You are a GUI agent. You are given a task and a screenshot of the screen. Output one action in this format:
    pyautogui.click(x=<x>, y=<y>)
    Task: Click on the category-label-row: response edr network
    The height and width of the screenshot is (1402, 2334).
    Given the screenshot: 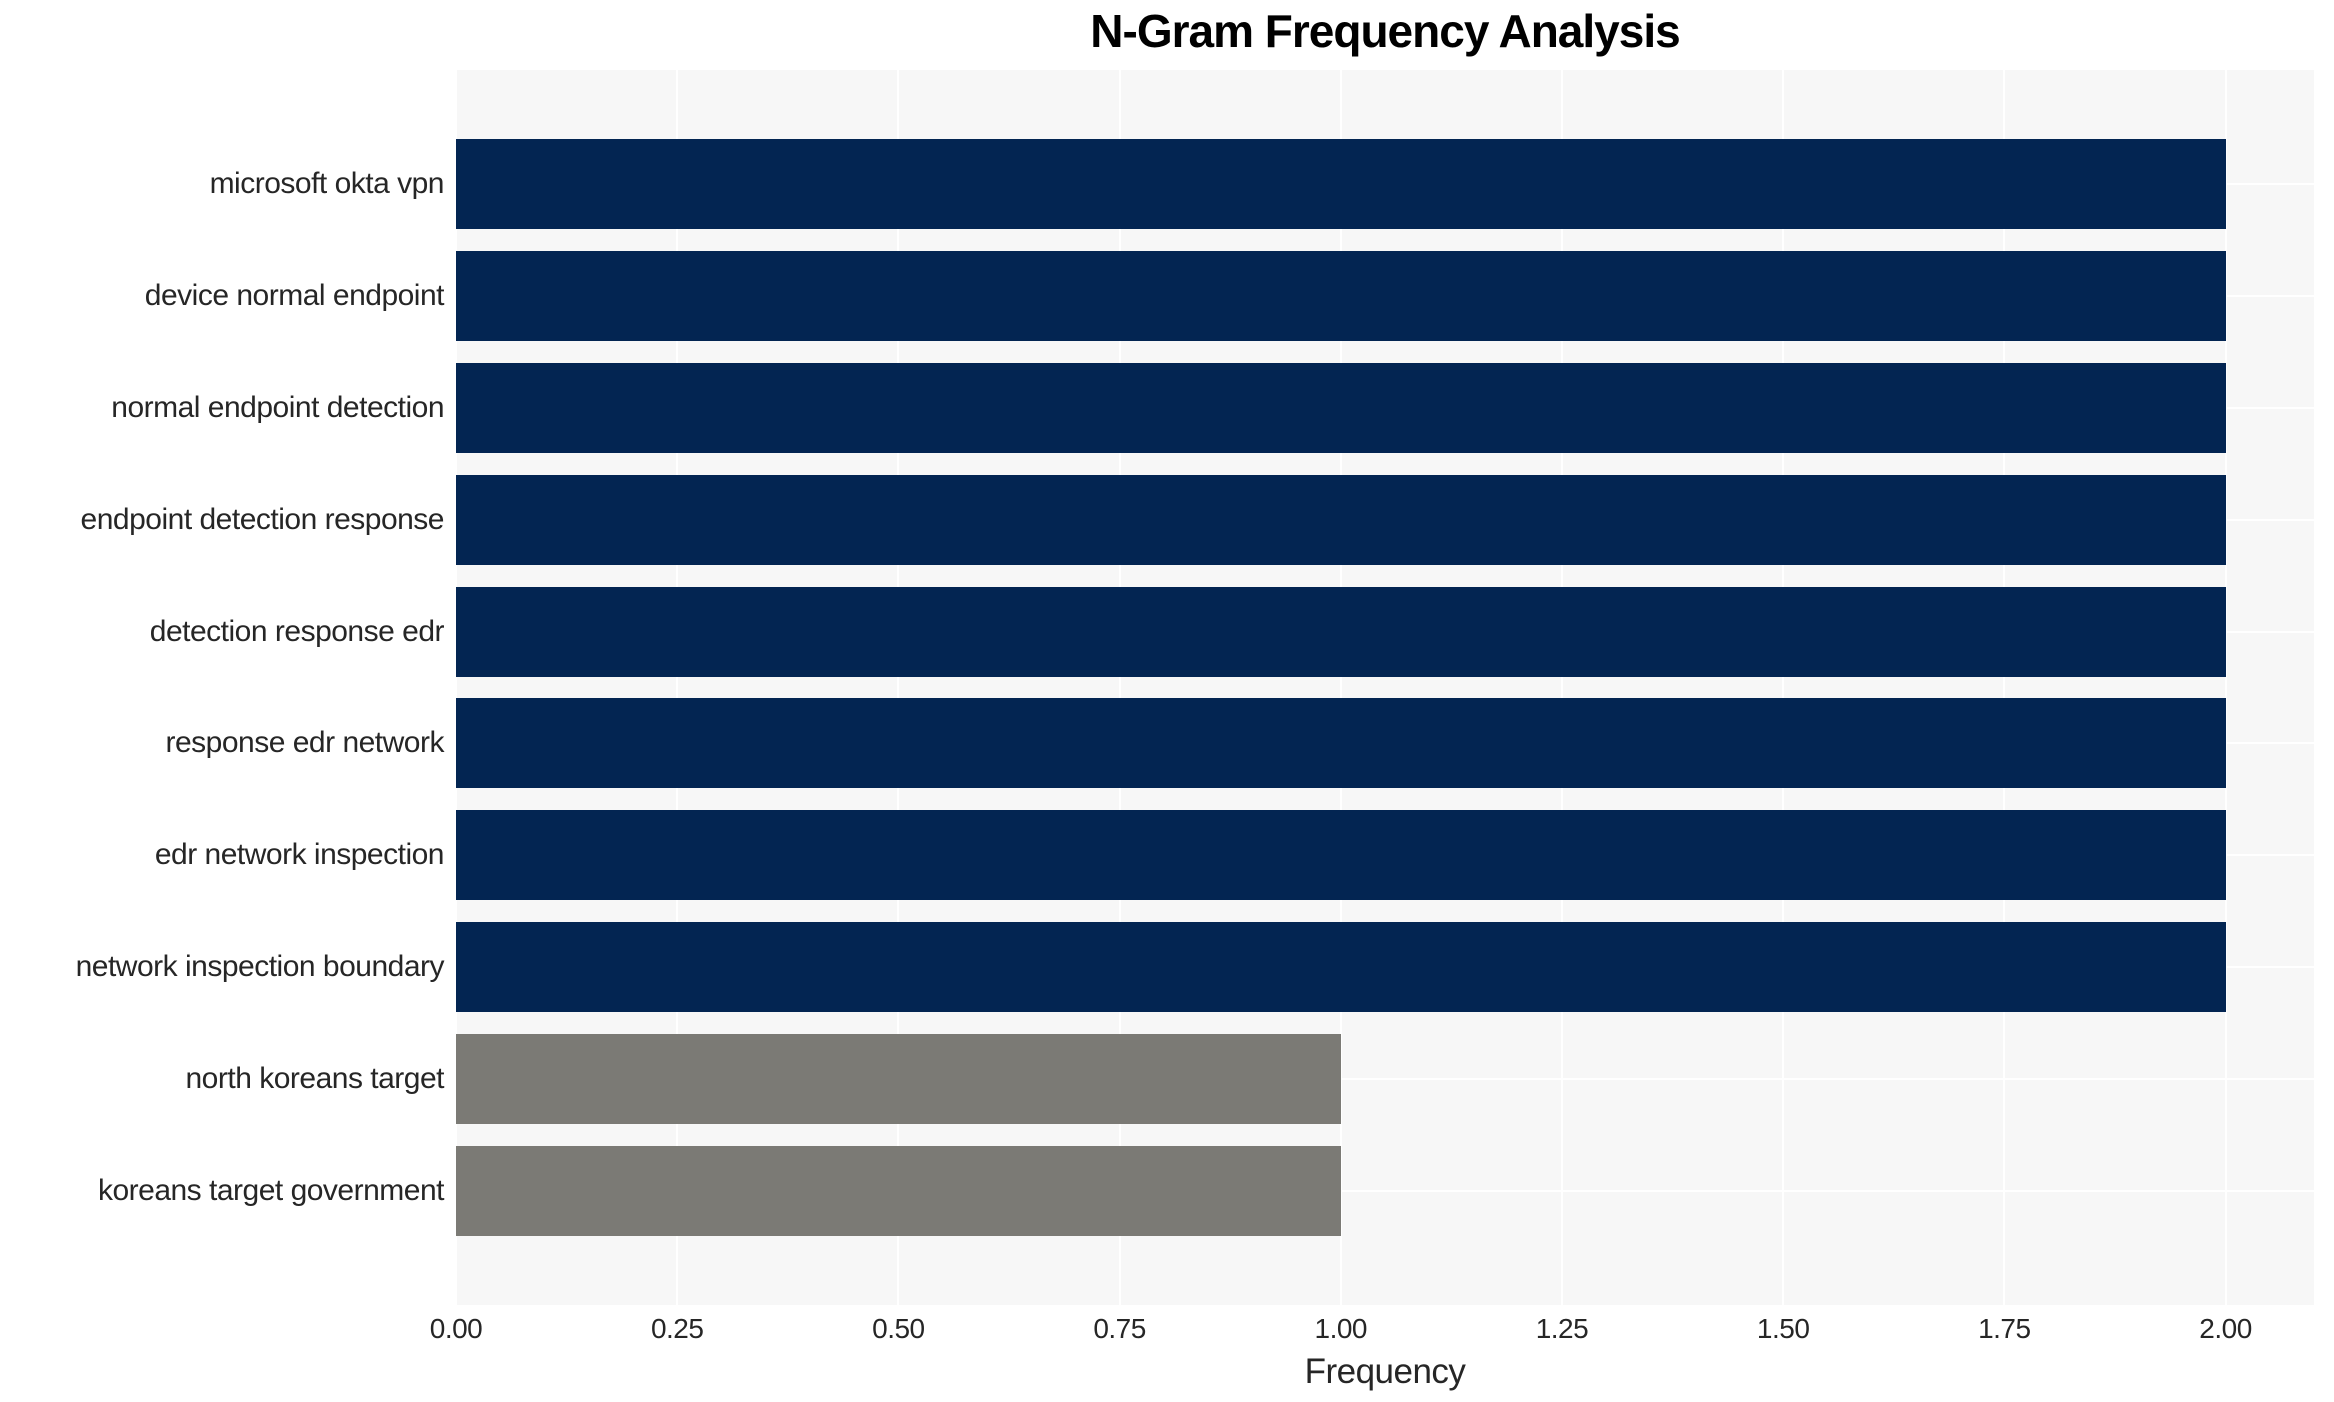 What is the action you would take?
    pyautogui.click(x=222, y=744)
    